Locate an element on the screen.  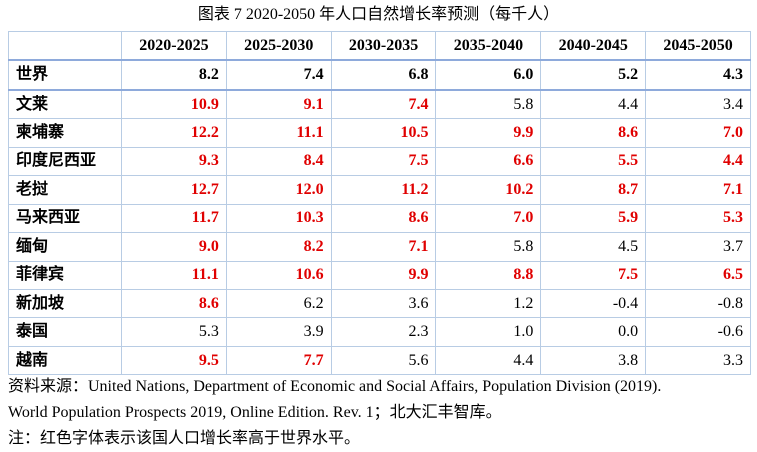
table-row: 缅甸 9.0 8.2 7.1 5.8 4.5 3.7 is located at coordinates (379, 247).